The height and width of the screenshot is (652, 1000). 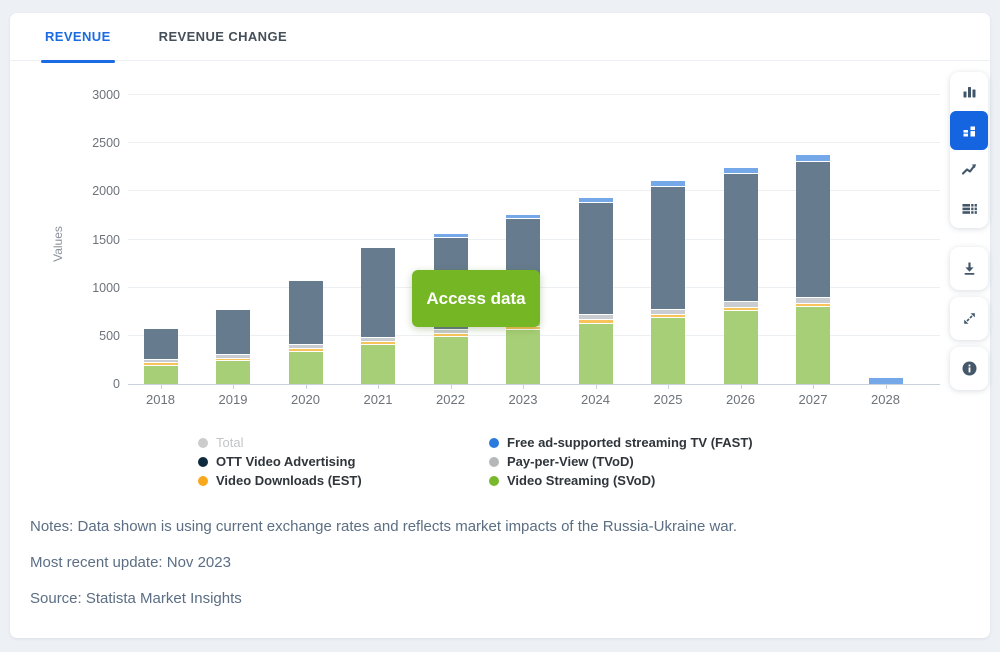 I want to click on bar-2021, so click(x=378, y=316).